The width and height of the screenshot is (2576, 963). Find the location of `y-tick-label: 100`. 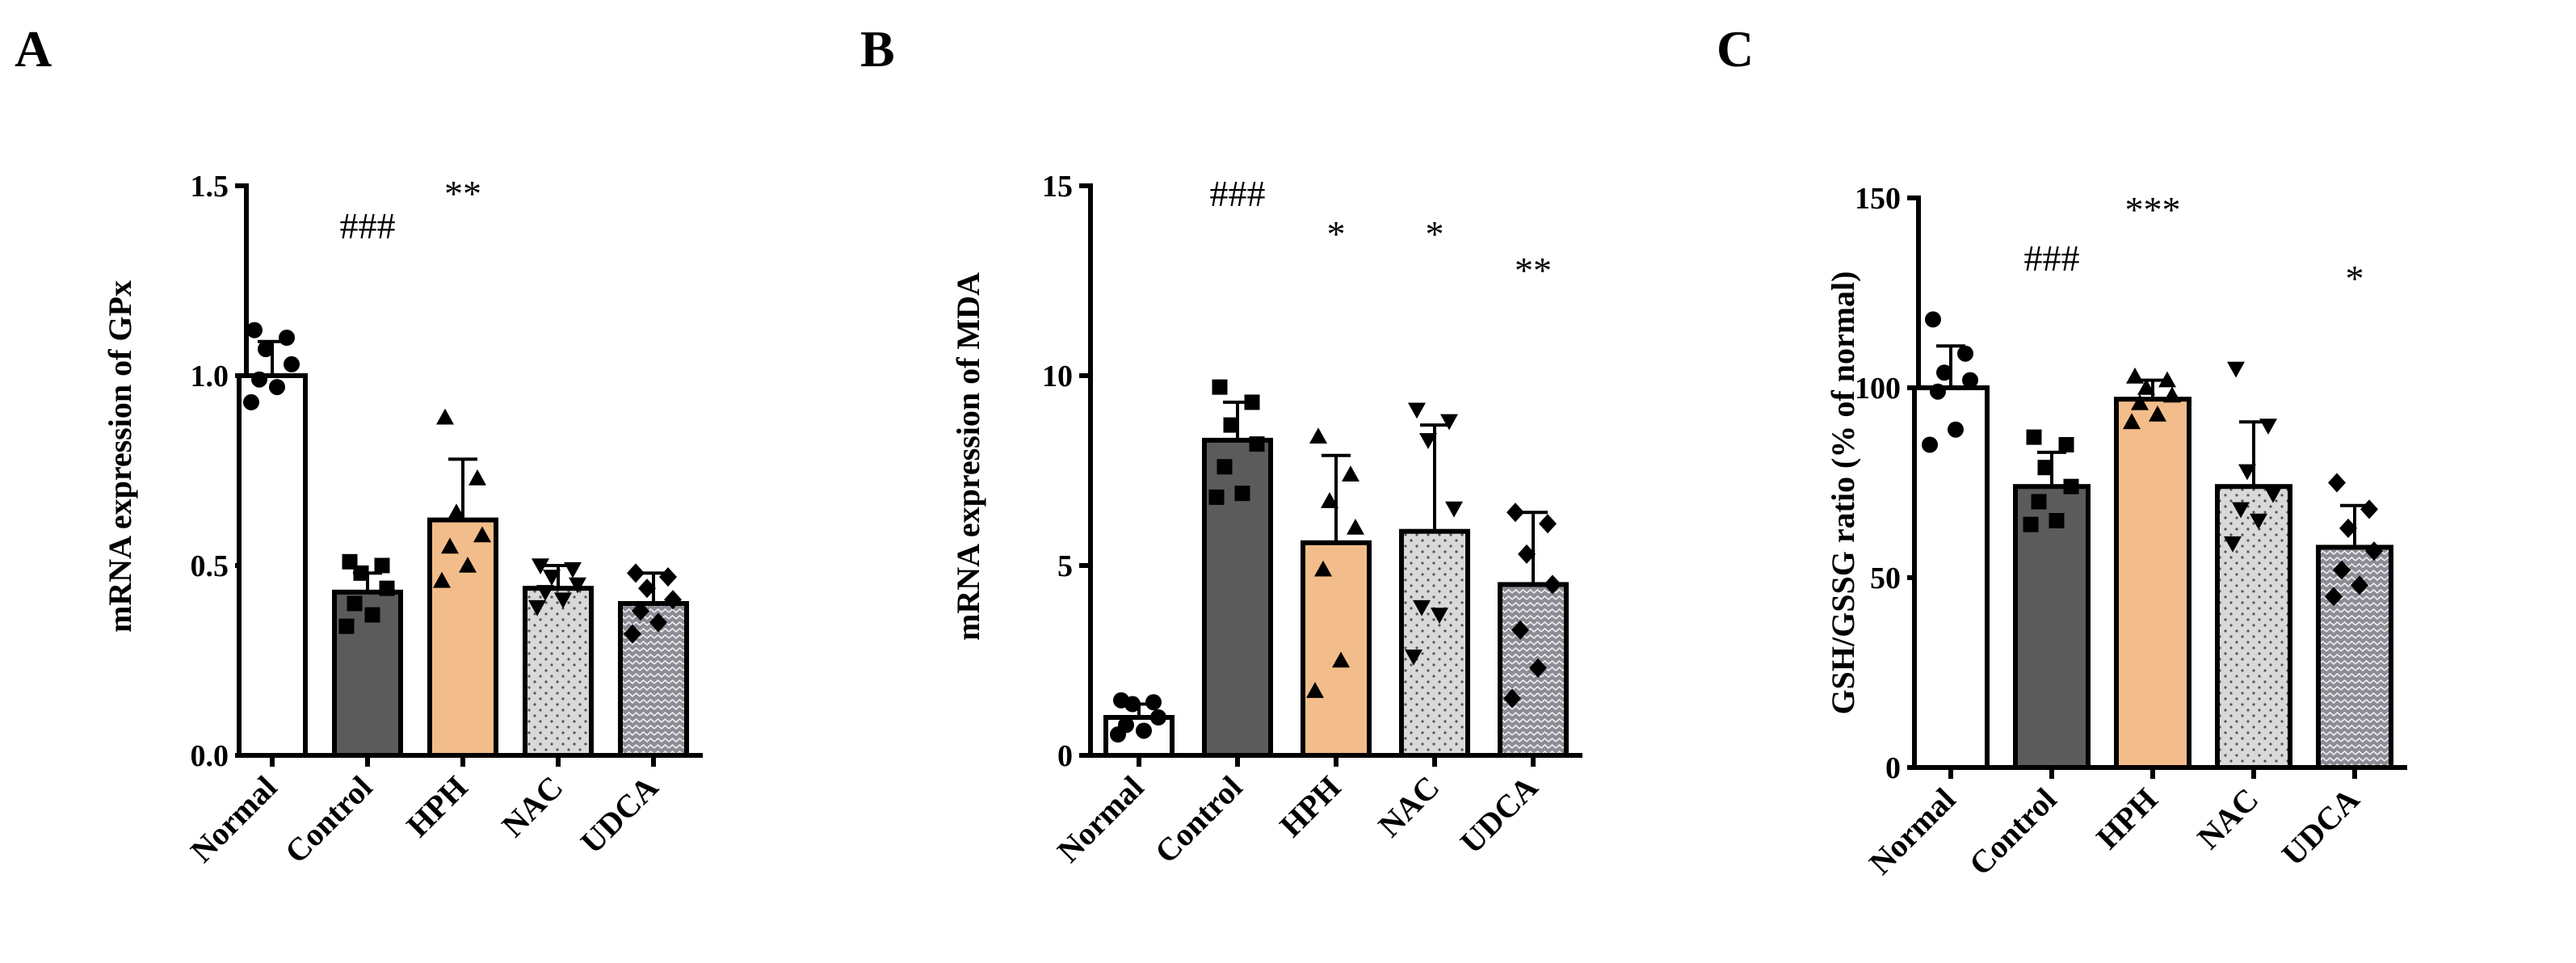

y-tick-label: 100 is located at coordinates (1878, 389).